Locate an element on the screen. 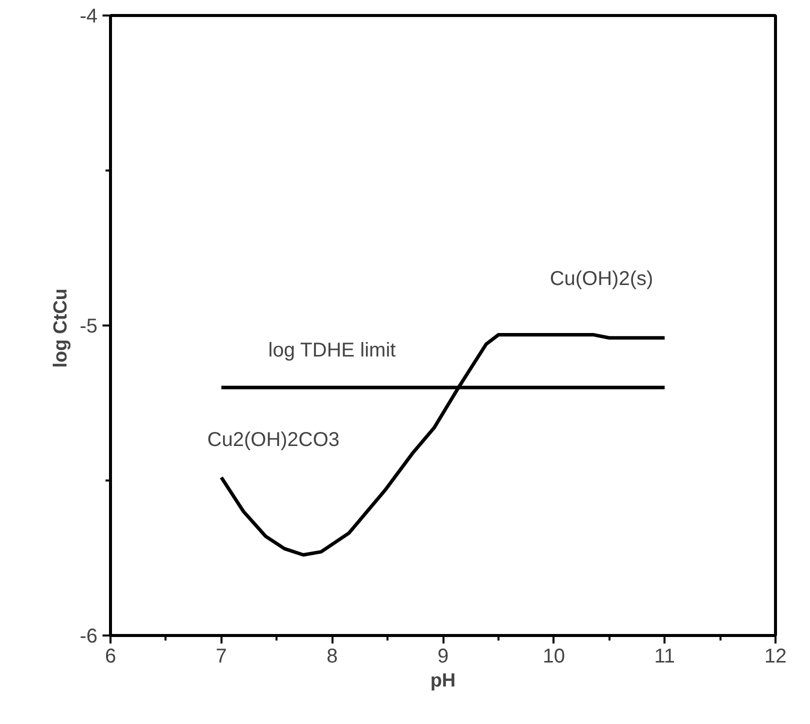 The width and height of the screenshot is (810, 724). y-tick-label: -4 is located at coordinates (89, 17).